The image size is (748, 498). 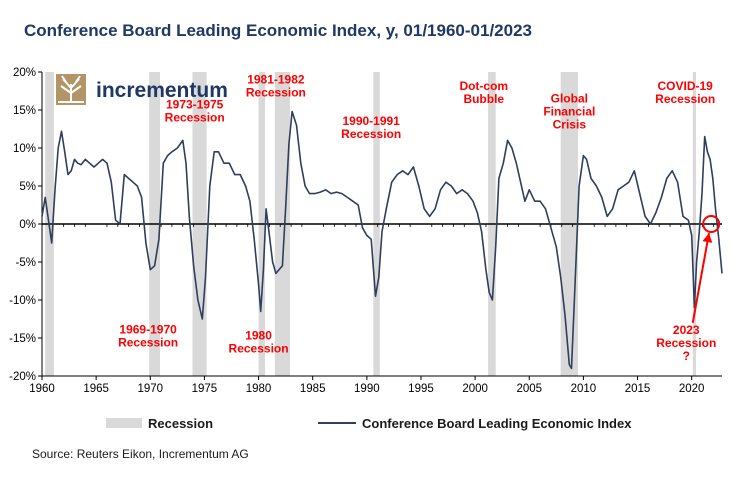 What do you see at coordinates (276, 79) in the screenshot?
I see `annotation-line: 1981-1982` at bounding box center [276, 79].